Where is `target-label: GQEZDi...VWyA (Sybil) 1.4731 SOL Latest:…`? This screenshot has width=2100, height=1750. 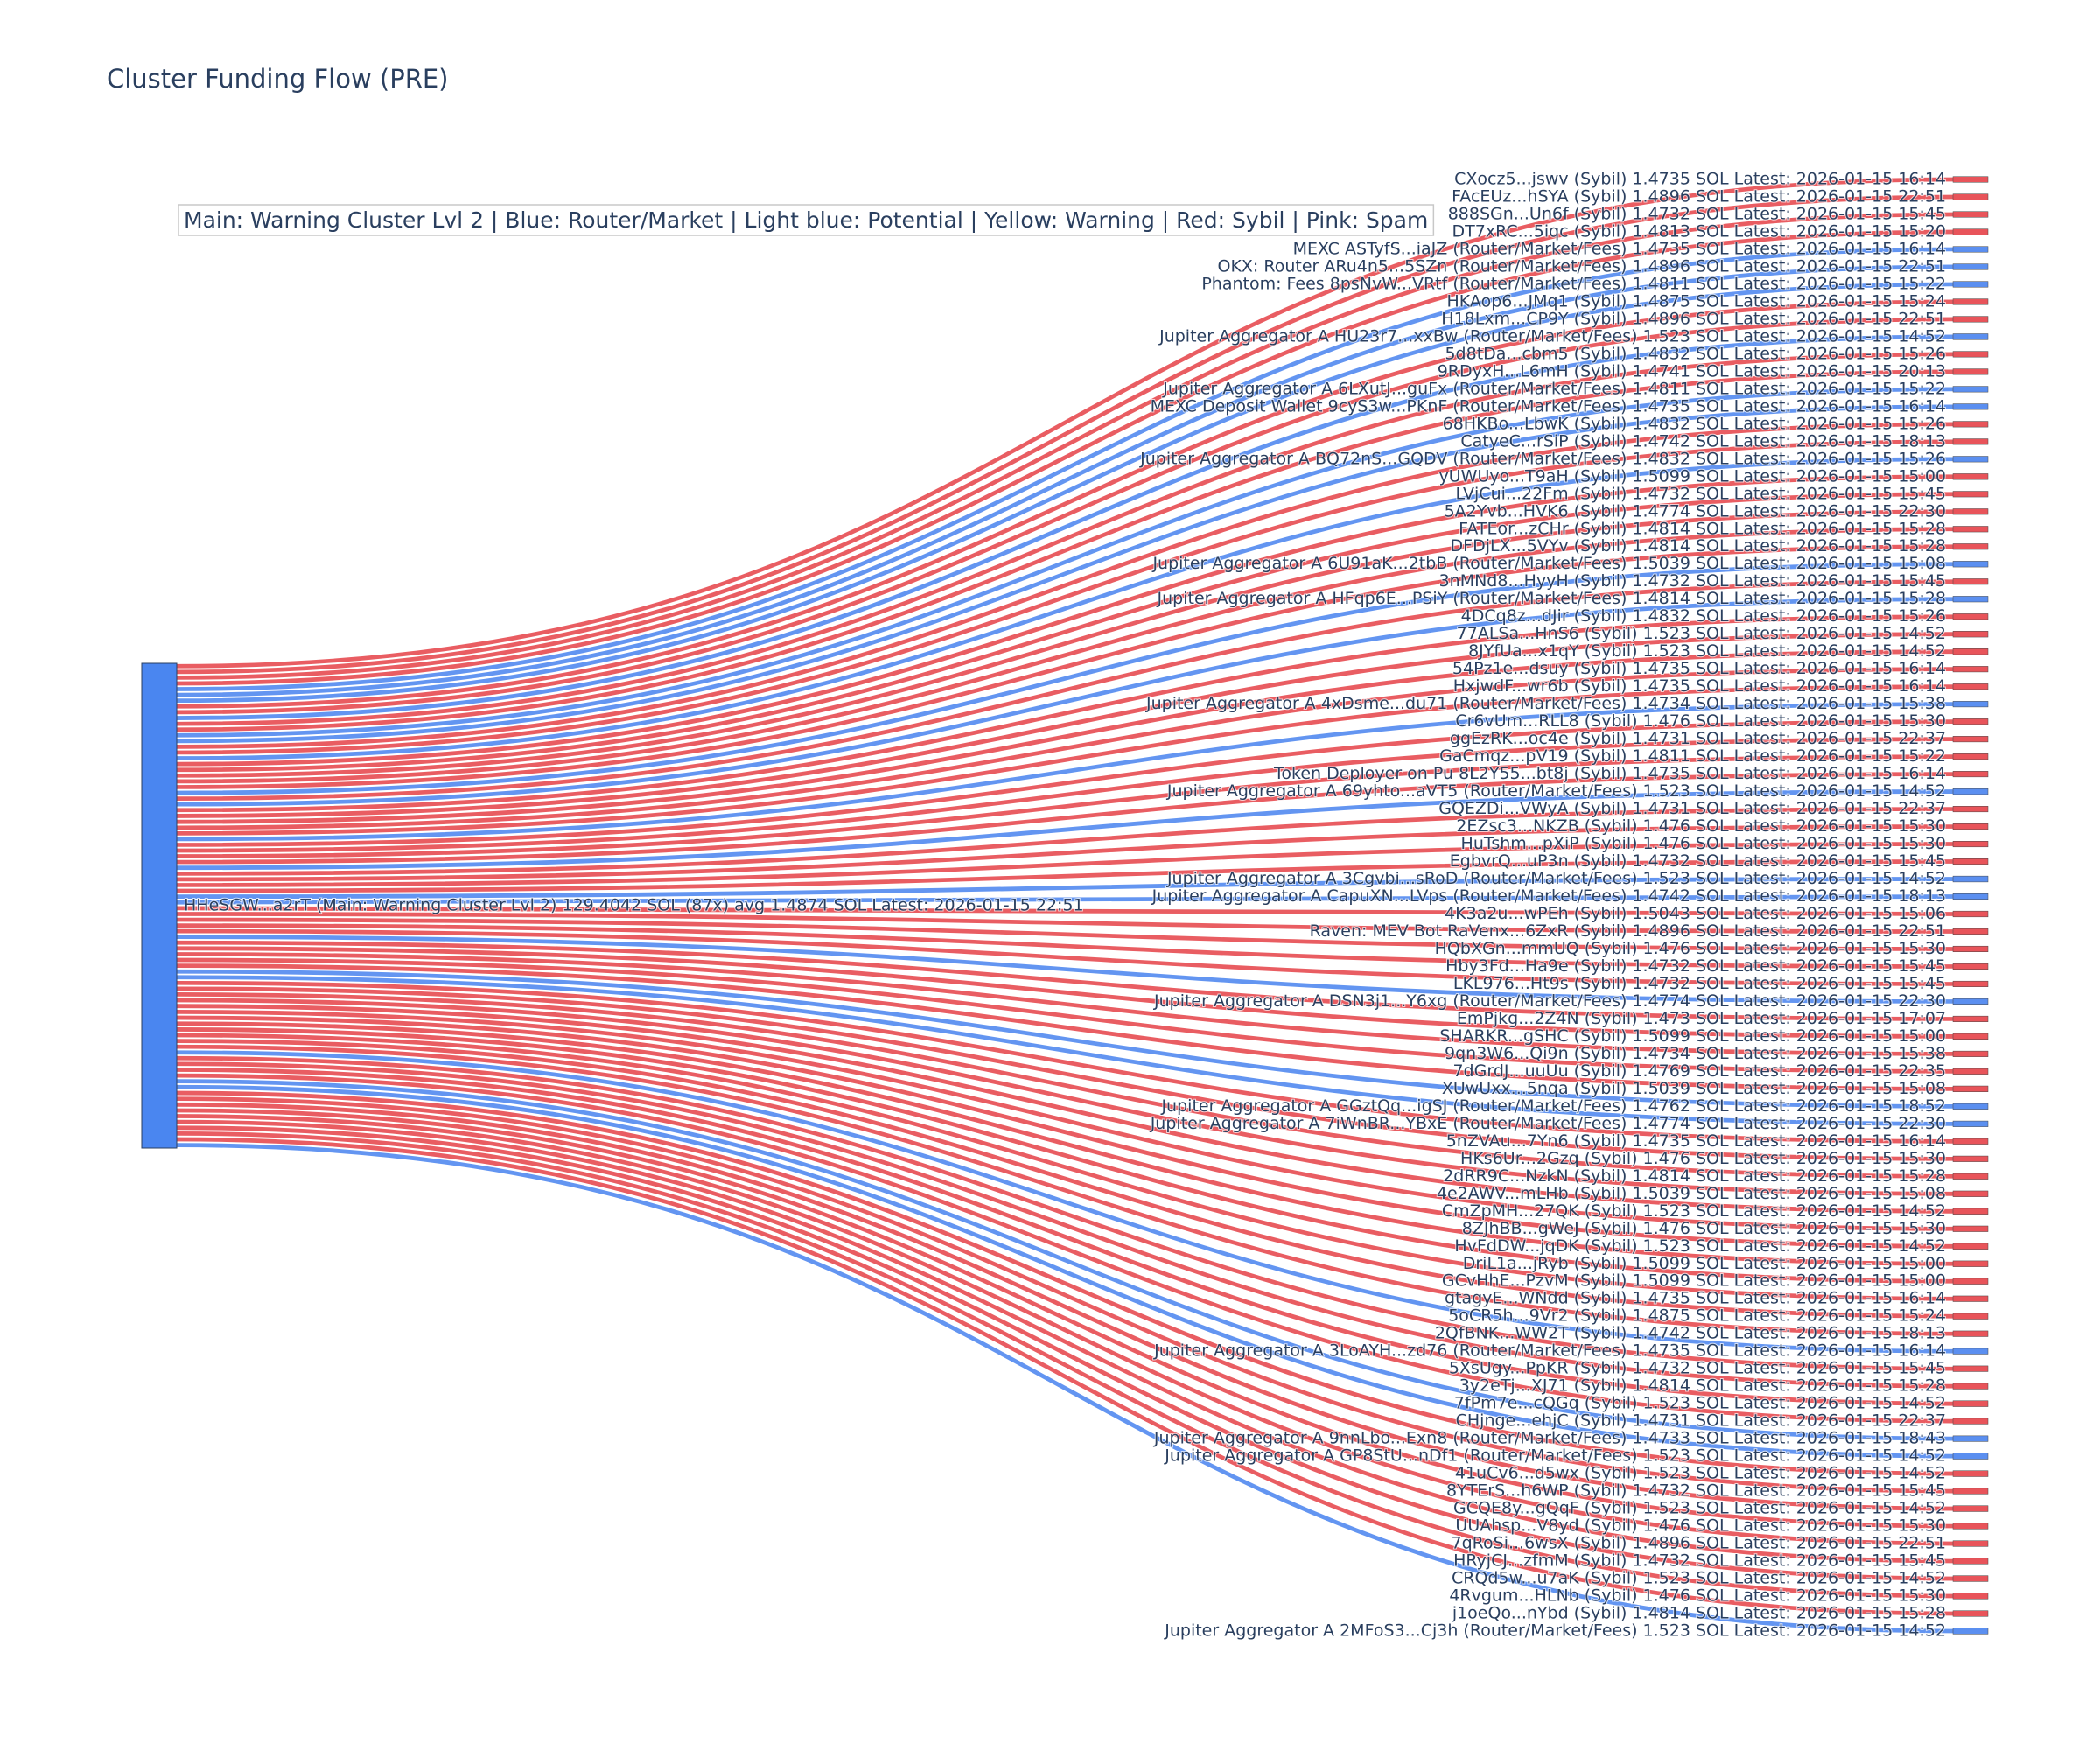 target-label: GQEZDi...VWyA (Sybil) 1.4731 SOL Latest:… is located at coordinates (1692, 808).